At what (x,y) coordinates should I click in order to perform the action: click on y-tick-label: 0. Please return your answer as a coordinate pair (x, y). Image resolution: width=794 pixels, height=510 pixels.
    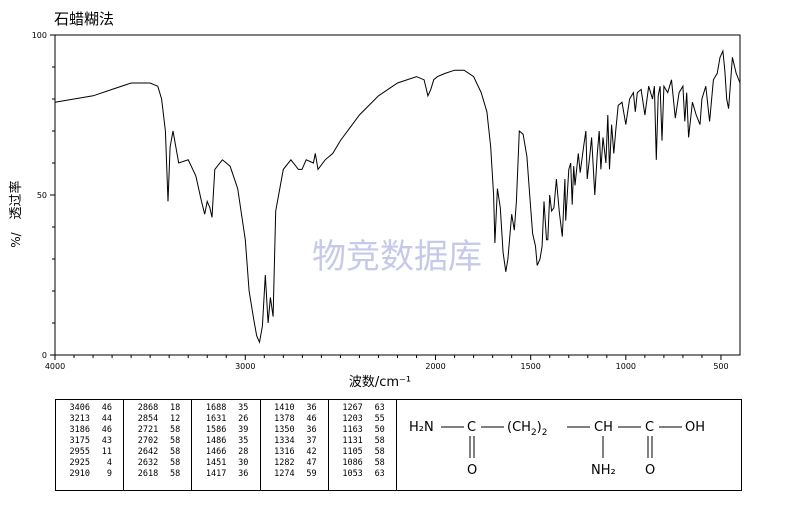
    Looking at the image, I should click on (44, 355).